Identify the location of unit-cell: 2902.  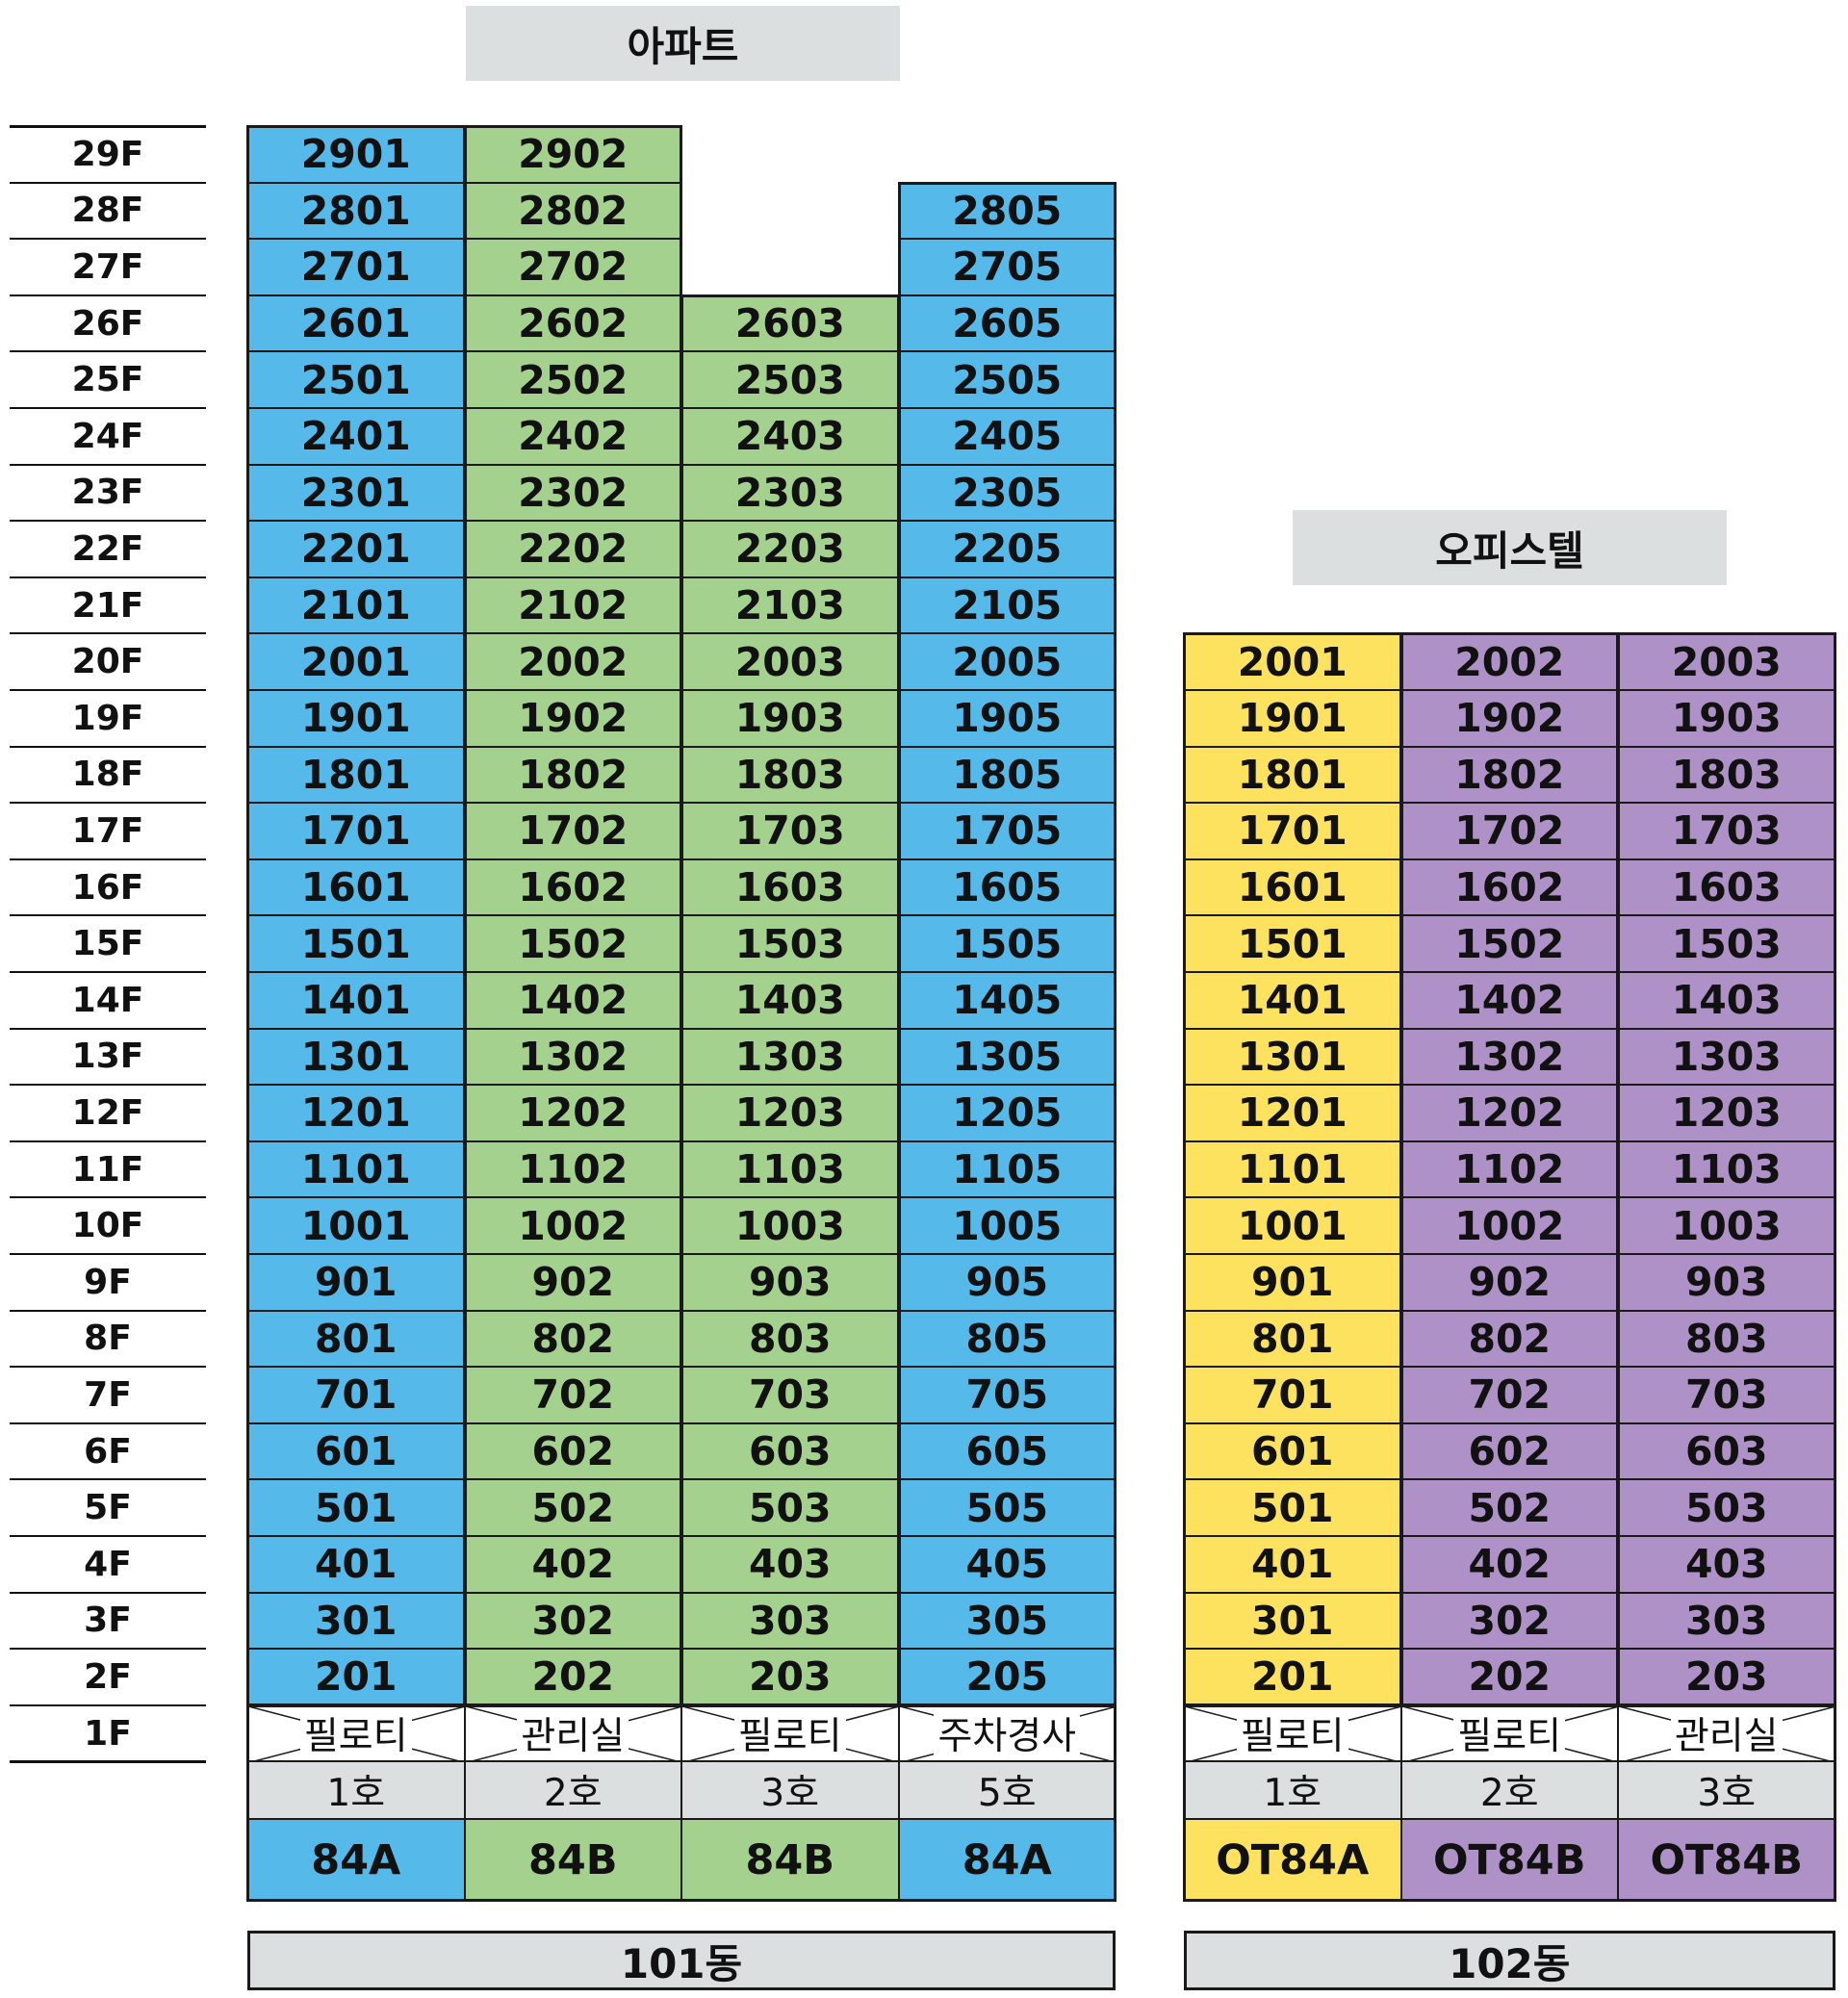
(572, 154).